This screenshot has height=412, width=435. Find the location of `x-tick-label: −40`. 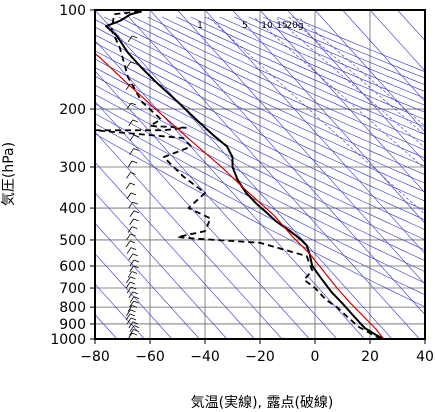

x-tick-label: −40 is located at coordinates (205, 357).